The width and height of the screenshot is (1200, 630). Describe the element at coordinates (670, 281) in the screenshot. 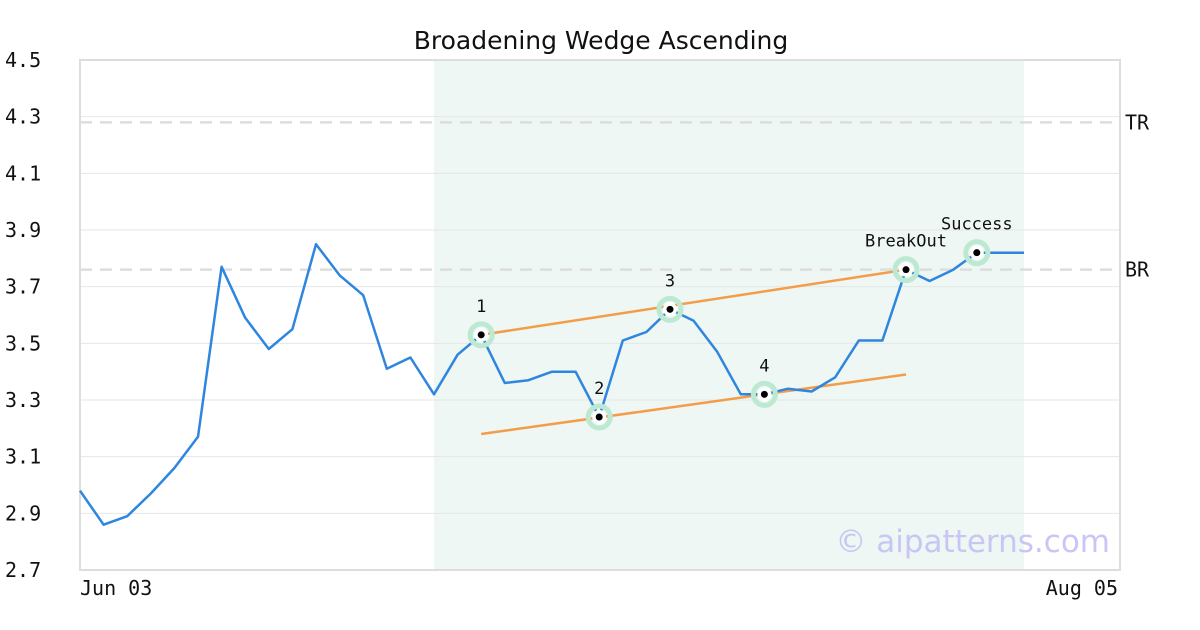

I see `point-label: 3` at that location.